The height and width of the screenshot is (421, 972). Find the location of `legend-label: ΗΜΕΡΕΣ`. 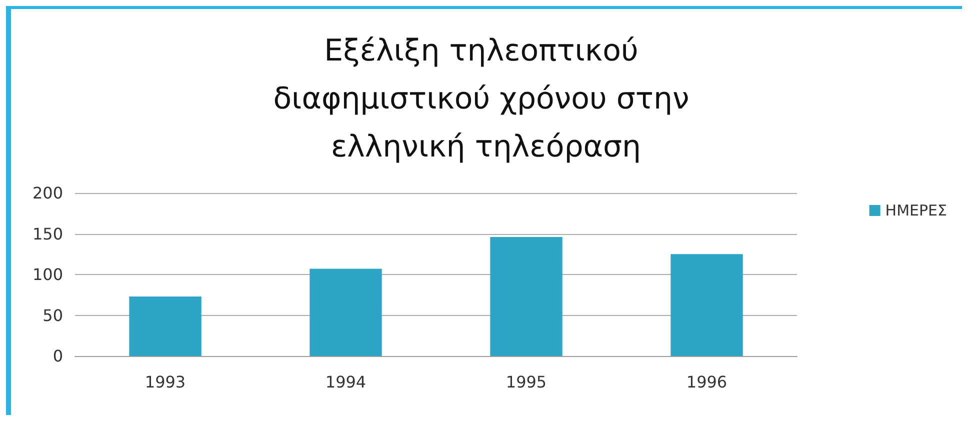

legend-label: ΗΜΕΡΕΣ is located at coordinates (916, 211).